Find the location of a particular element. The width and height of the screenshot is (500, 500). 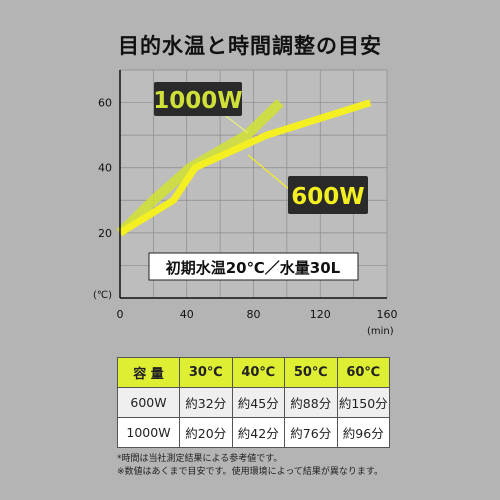

leader-600w is located at coordinates (269, 172).